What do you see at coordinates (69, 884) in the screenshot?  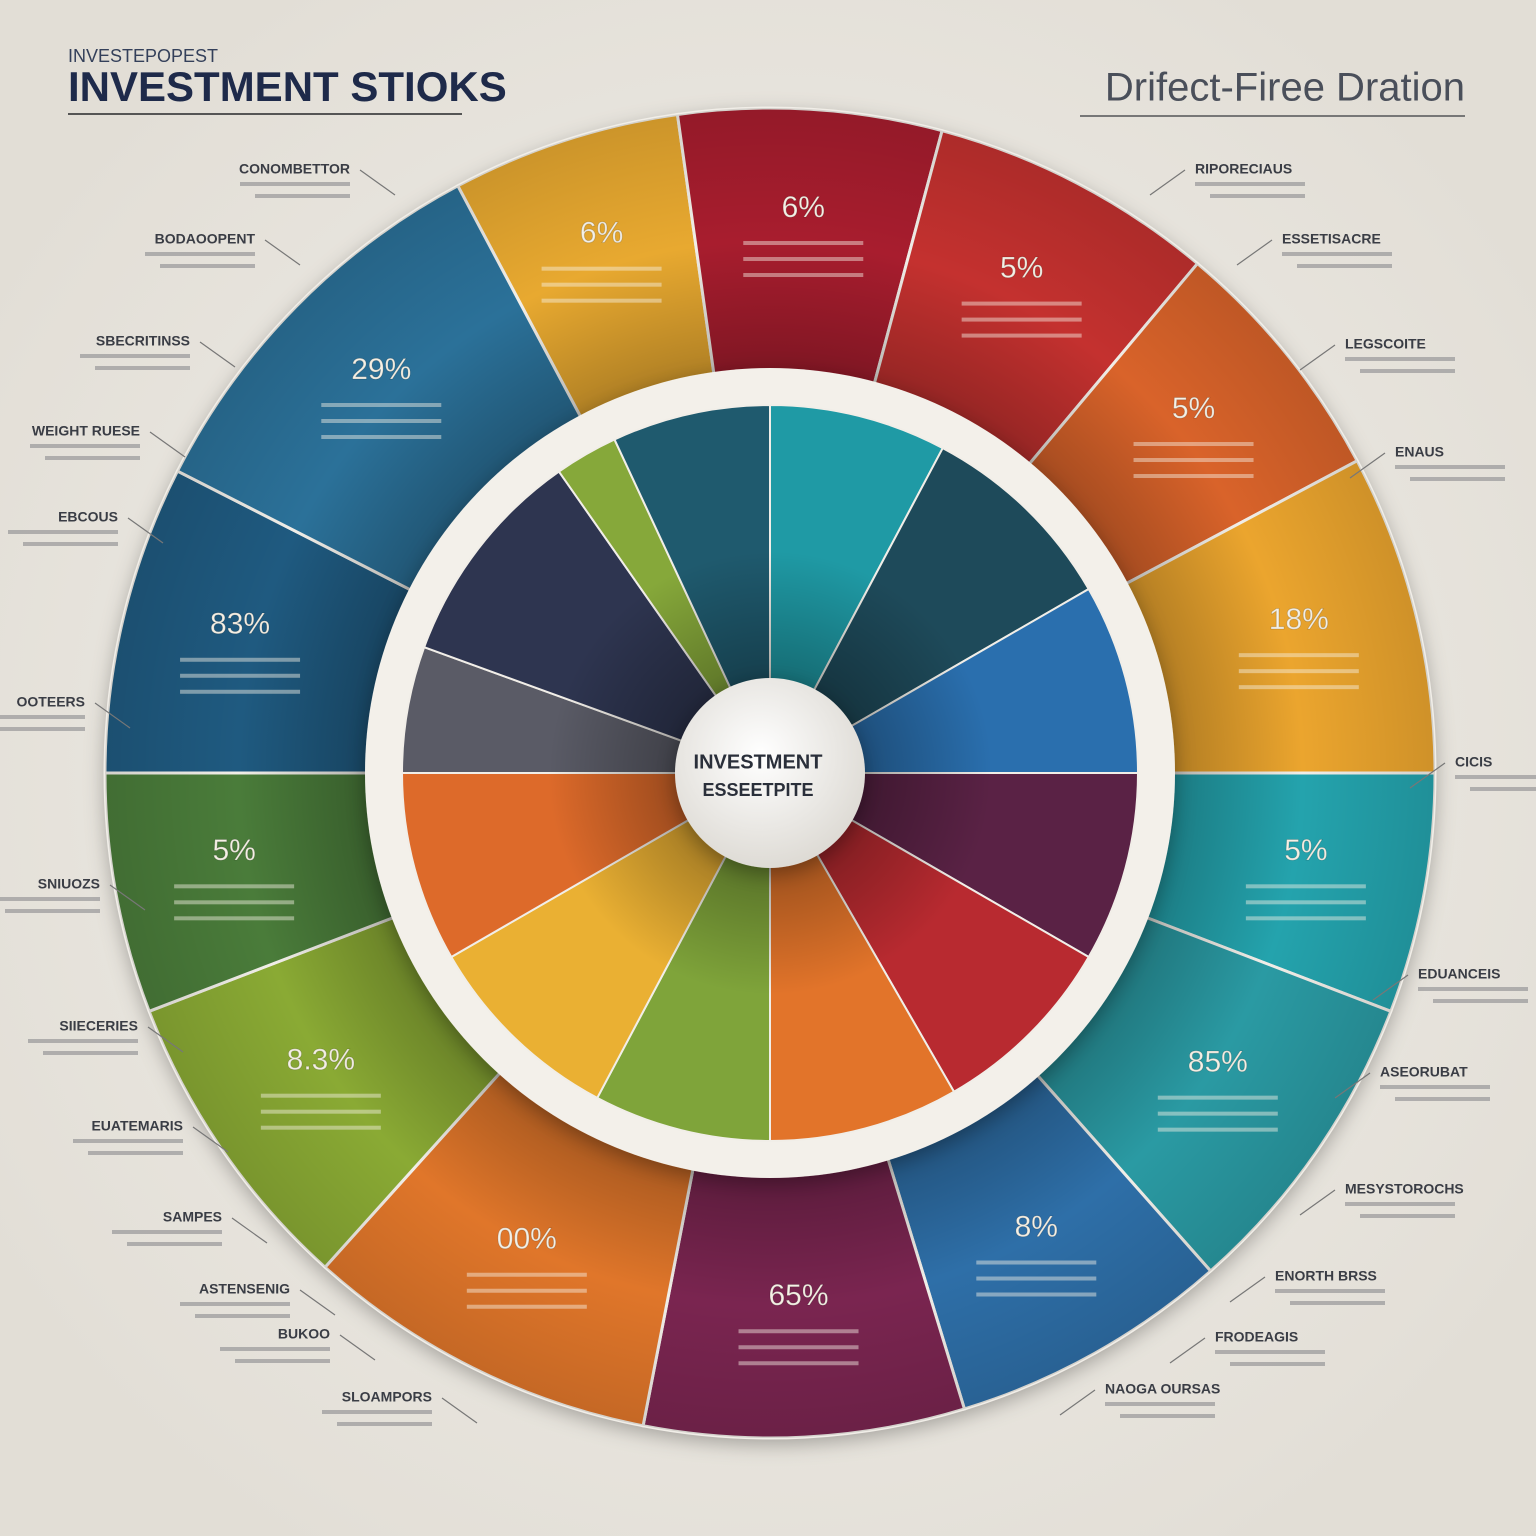 I see `side-label: SNIUOZS` at bounding box center [69, 884].